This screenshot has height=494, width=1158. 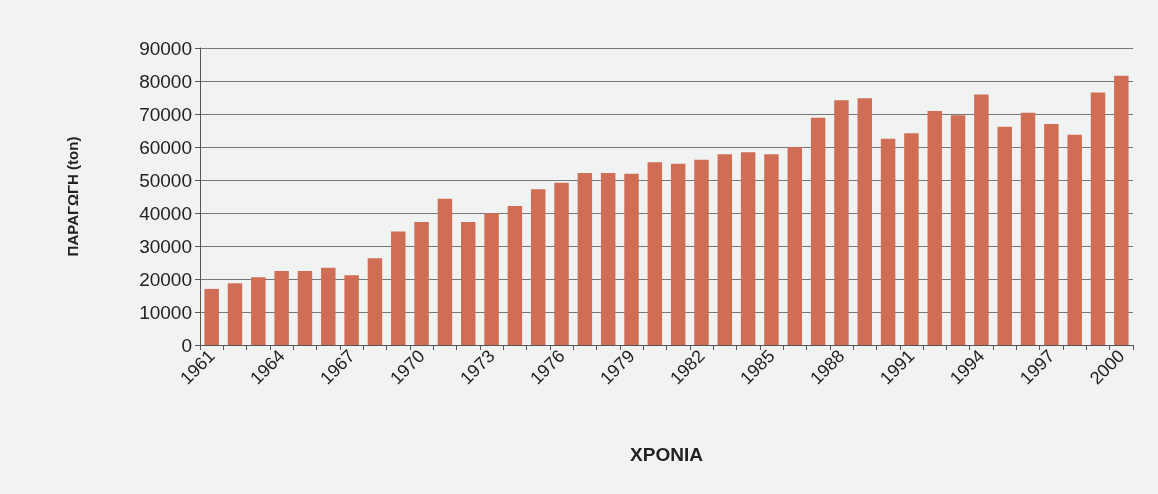 What do you see at coordinates (165, 213) in the screenshot?
I see `y-tick-label: 40000` at bounding box center [165, 213].